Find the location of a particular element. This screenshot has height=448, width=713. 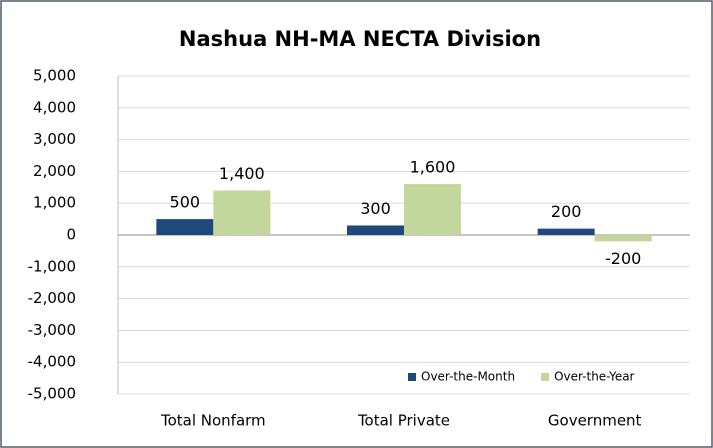

y-tick-label: -3,000 is located at coordinates (52, 330).